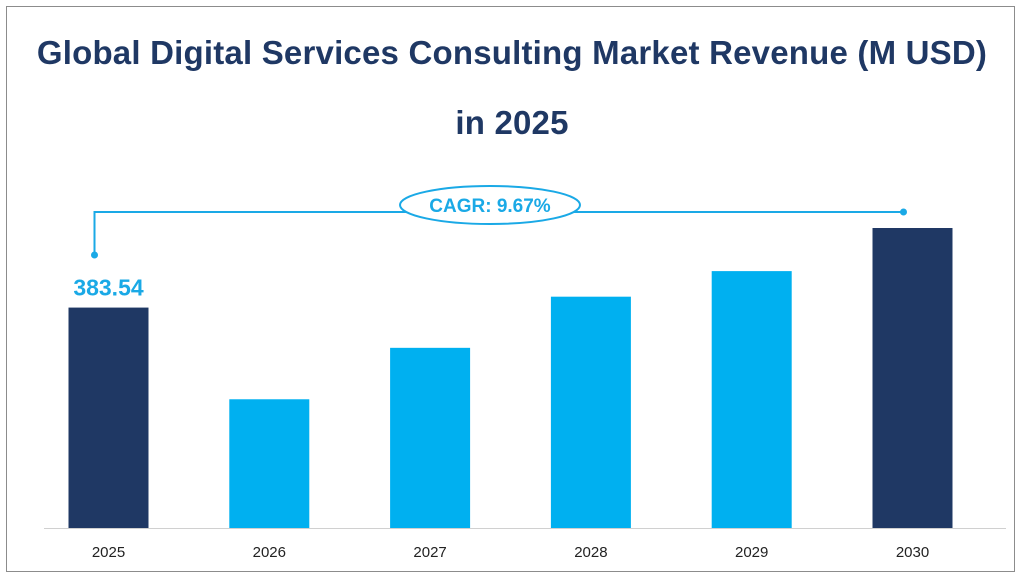  Describe the element at coordinates (590, 412) in the screenshot. I see `bar-2028` at that location.